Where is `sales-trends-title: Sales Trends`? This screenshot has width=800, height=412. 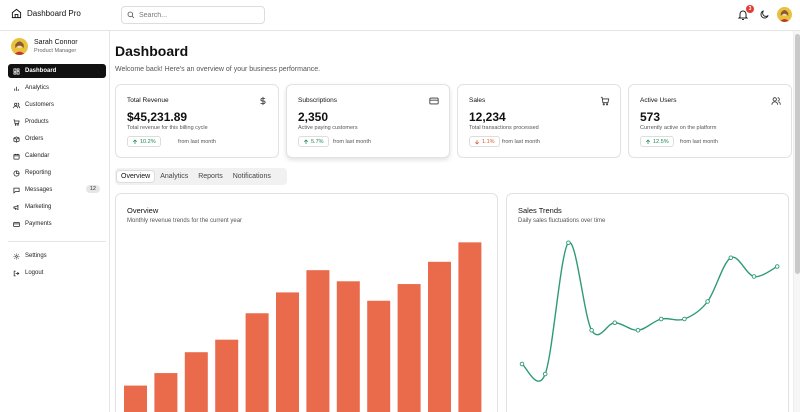 sales-trends-title: Sales Trends is located at coordinates (540, 210).